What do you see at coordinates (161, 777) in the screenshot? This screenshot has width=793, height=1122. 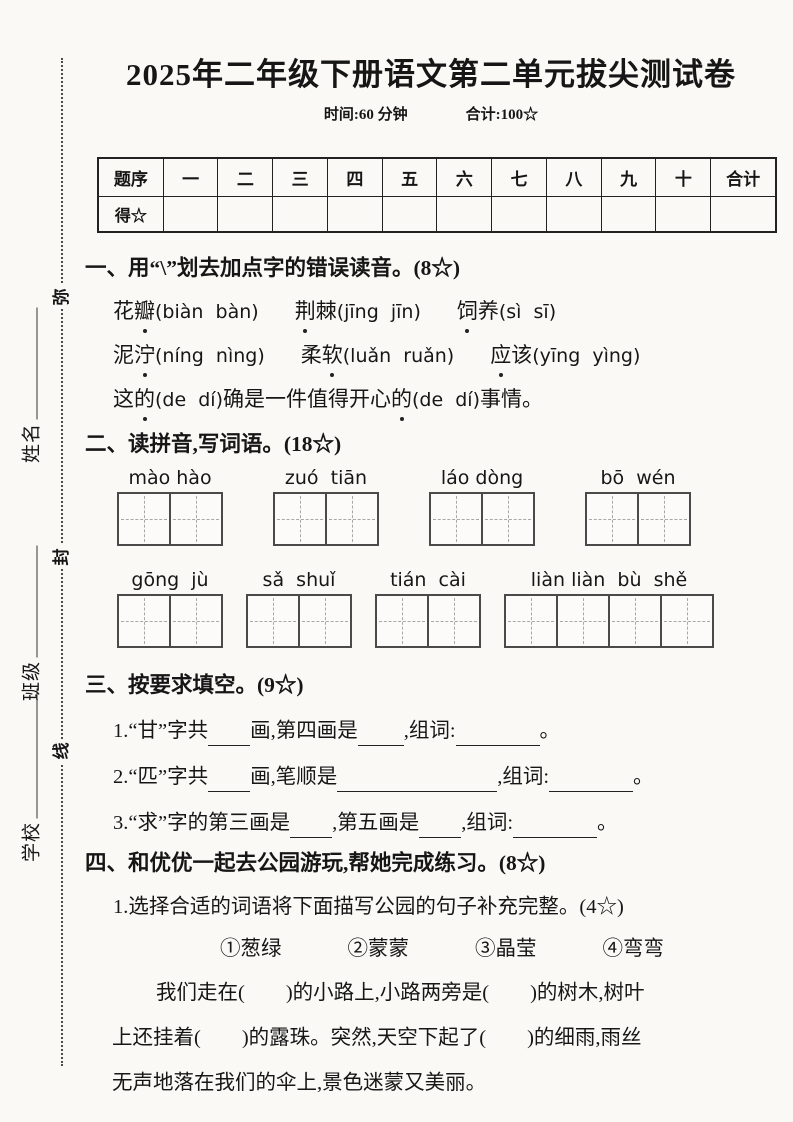 I see `fill-in-text: 2.“匹”字共` at bounding box center [161, 777].